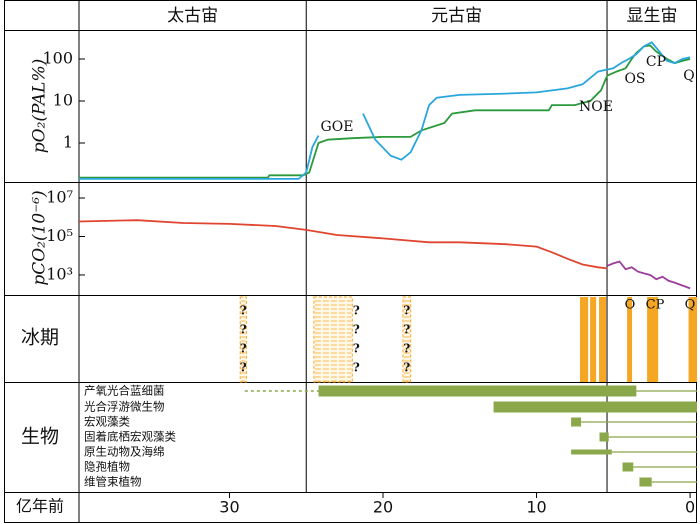 The image size is (700, 524). I want to click on x-tick-label: 0, so click(690, 507).